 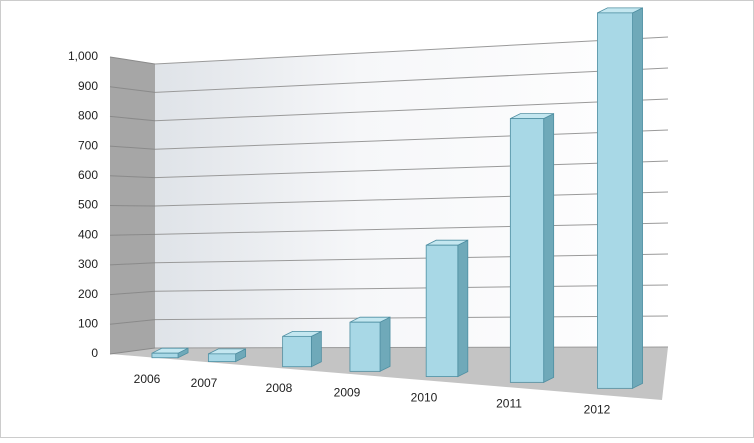 I want to click on y-tick-label: 300, so click(x=88, y=264).